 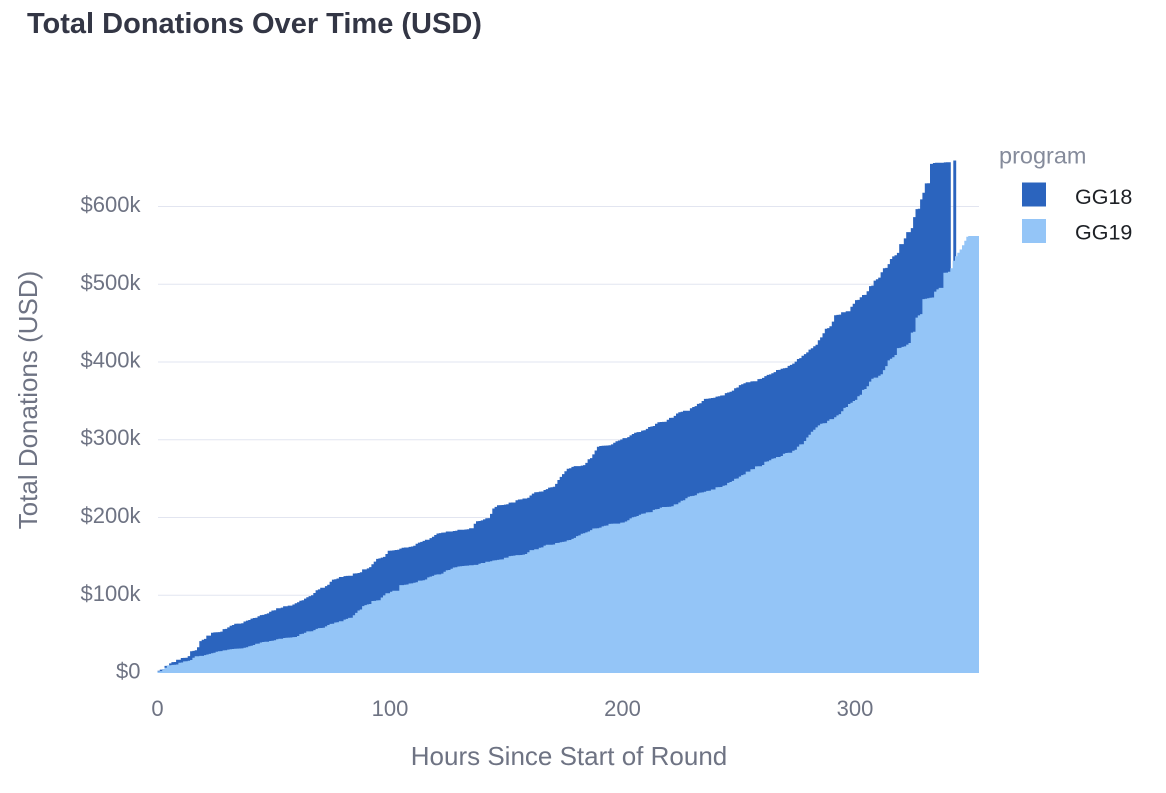 I want to click on svg-text: 0, so click(x=157, y=708).